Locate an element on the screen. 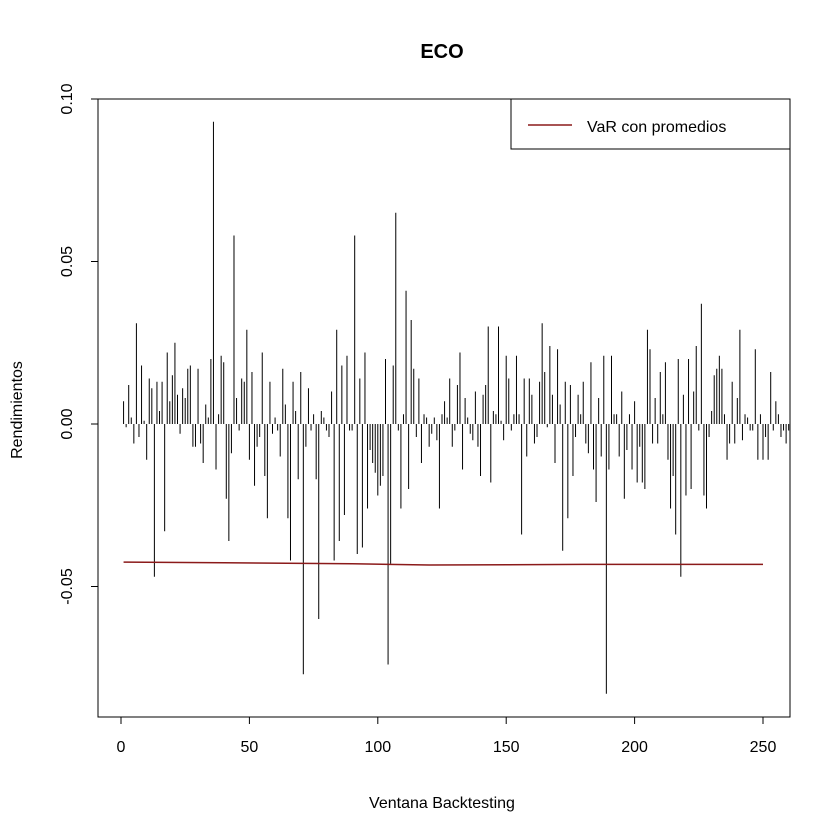 This screenshot has height=840, width=840. legend-box is located at coordinates (650, 124).